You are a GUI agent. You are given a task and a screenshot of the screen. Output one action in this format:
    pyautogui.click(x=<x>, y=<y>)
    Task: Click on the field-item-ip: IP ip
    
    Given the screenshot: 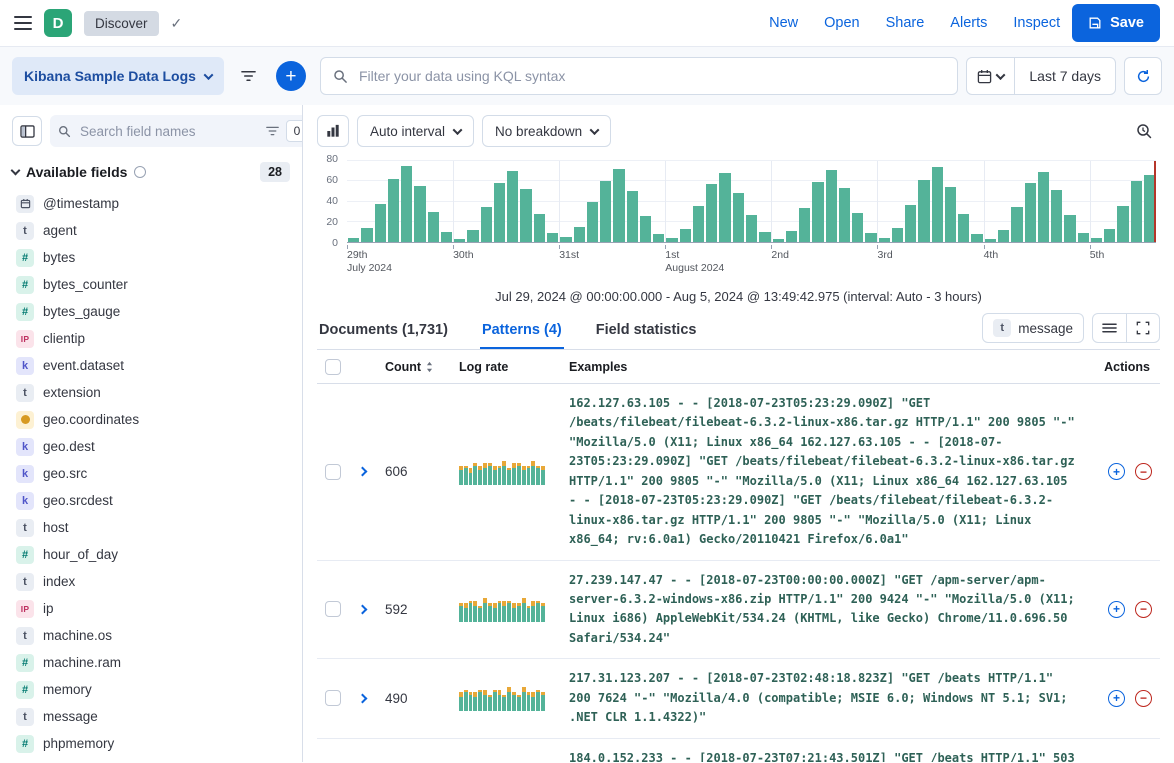 What is the action you would take?
    pyautogui.click(x=151, y=608)
    